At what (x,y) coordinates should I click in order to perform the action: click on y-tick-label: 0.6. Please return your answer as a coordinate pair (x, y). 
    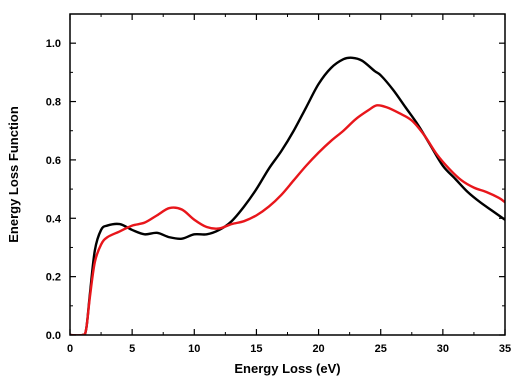
    Looking at the image, I should click on (53, 161).